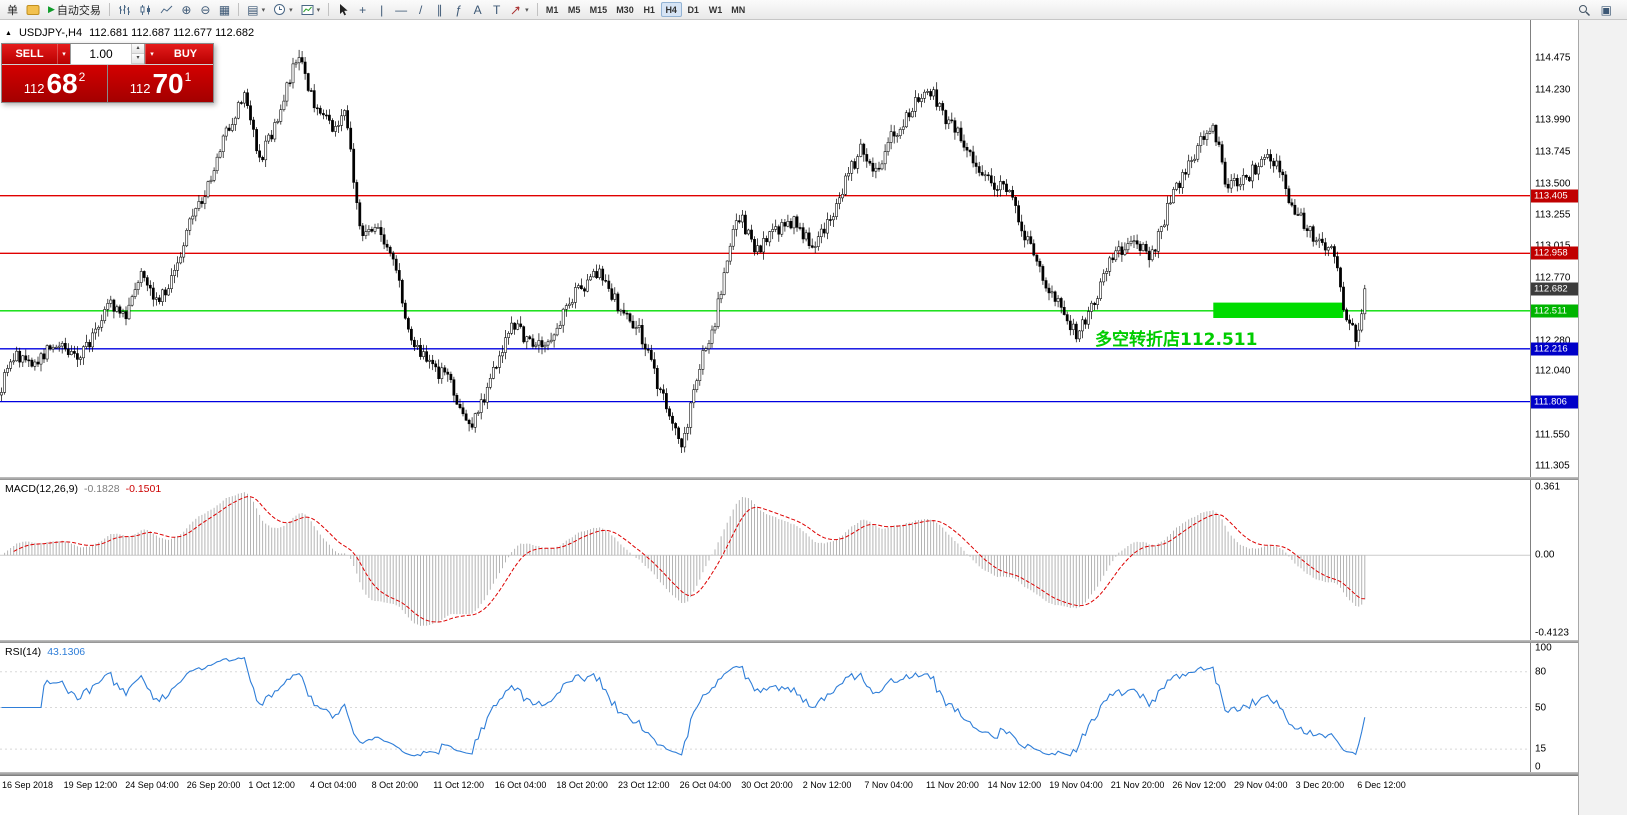 This screenshot has height=815, width=1627. I want to click on arrow-tool-icon, so click(515, 10).